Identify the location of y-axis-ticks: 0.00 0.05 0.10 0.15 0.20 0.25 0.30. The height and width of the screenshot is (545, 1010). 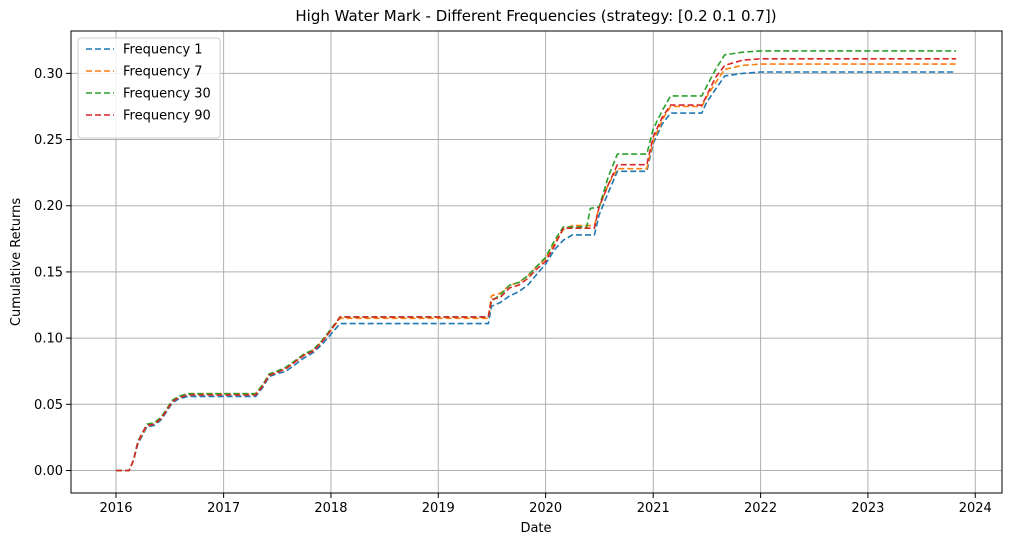
(52, 273).